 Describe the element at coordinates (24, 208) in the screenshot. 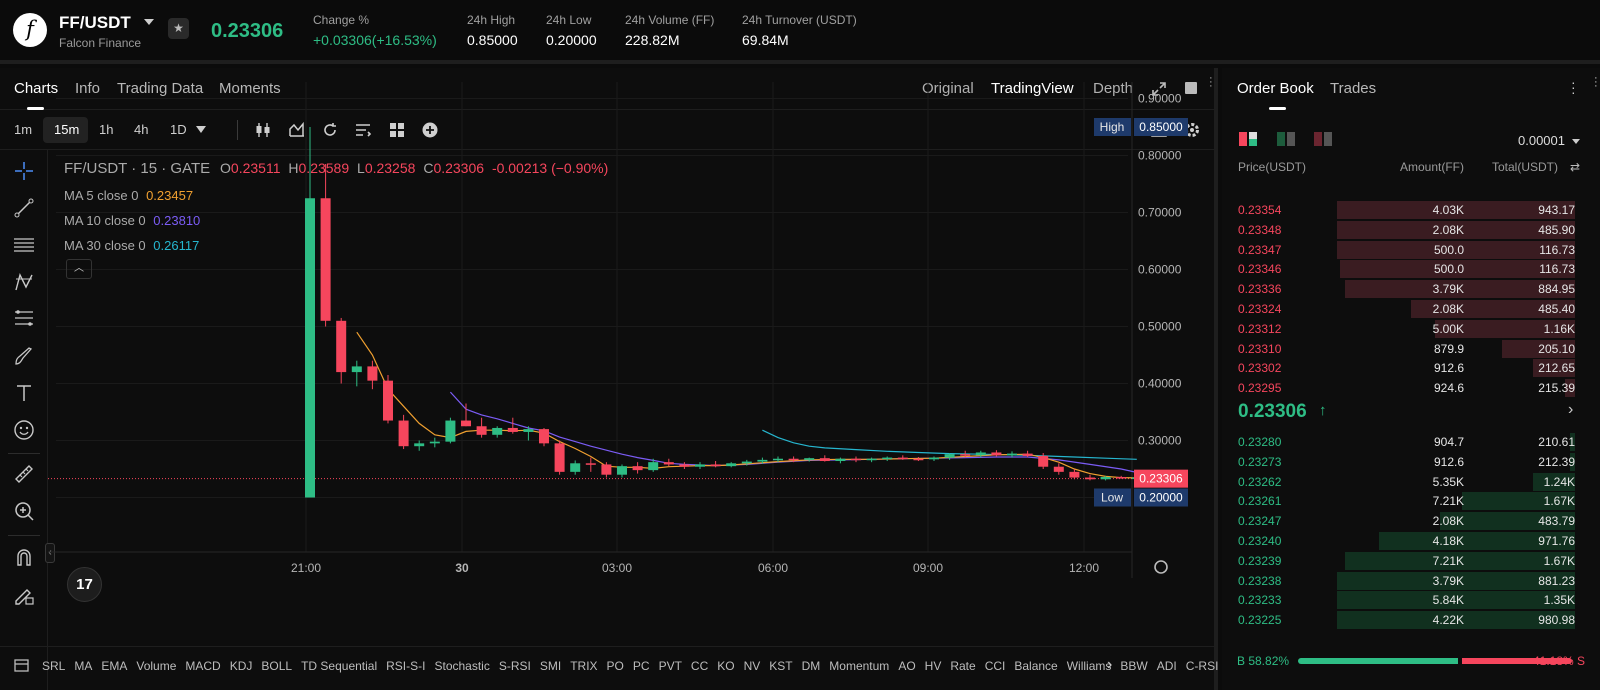

I see `trend-line-icon` at that location.